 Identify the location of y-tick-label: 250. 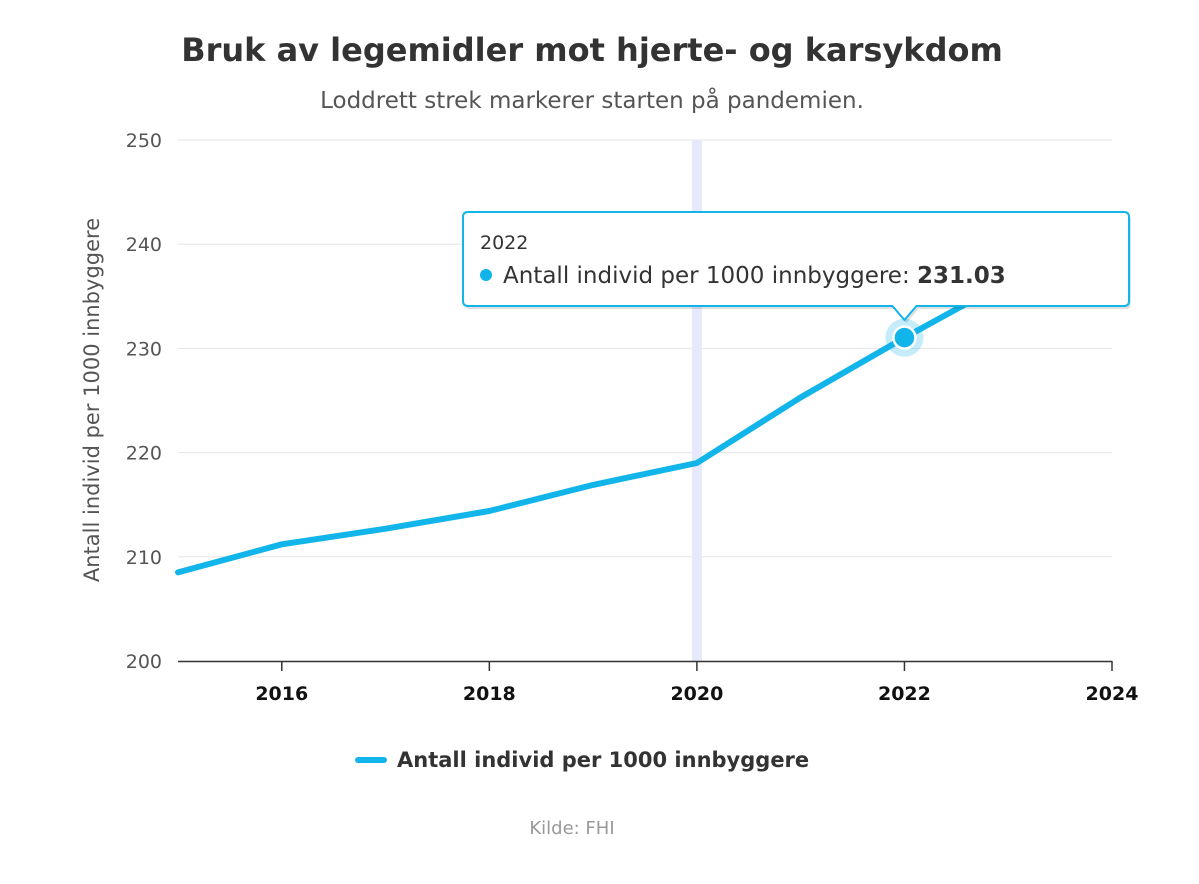
(144, 141).